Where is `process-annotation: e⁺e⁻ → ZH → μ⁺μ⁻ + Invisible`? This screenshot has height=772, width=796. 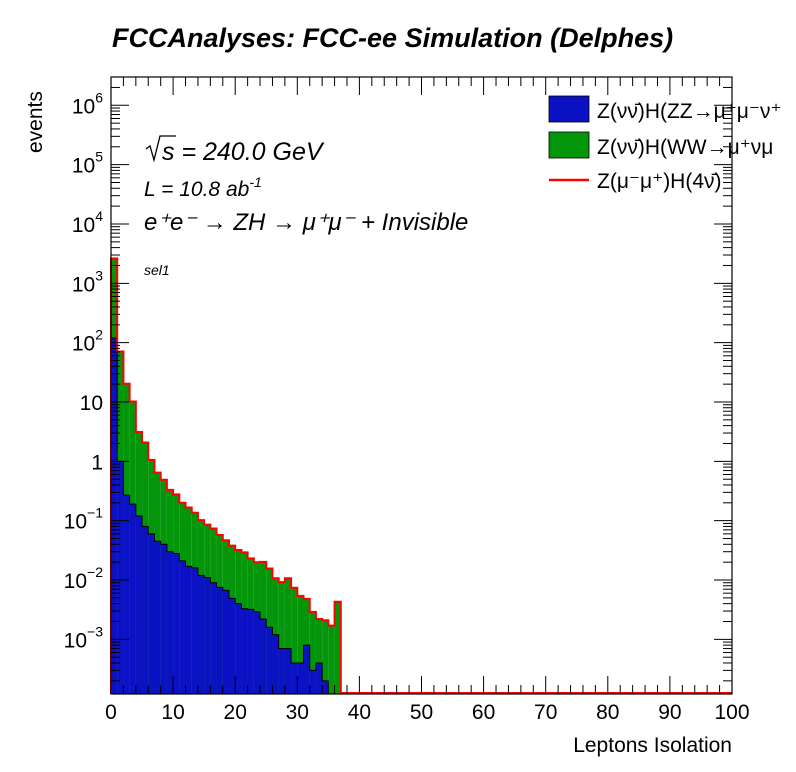 process-annotation: e⁺e⁻ → ZH → μ⁺μ⁻ + Invisible is located at coordinates (306, 222).